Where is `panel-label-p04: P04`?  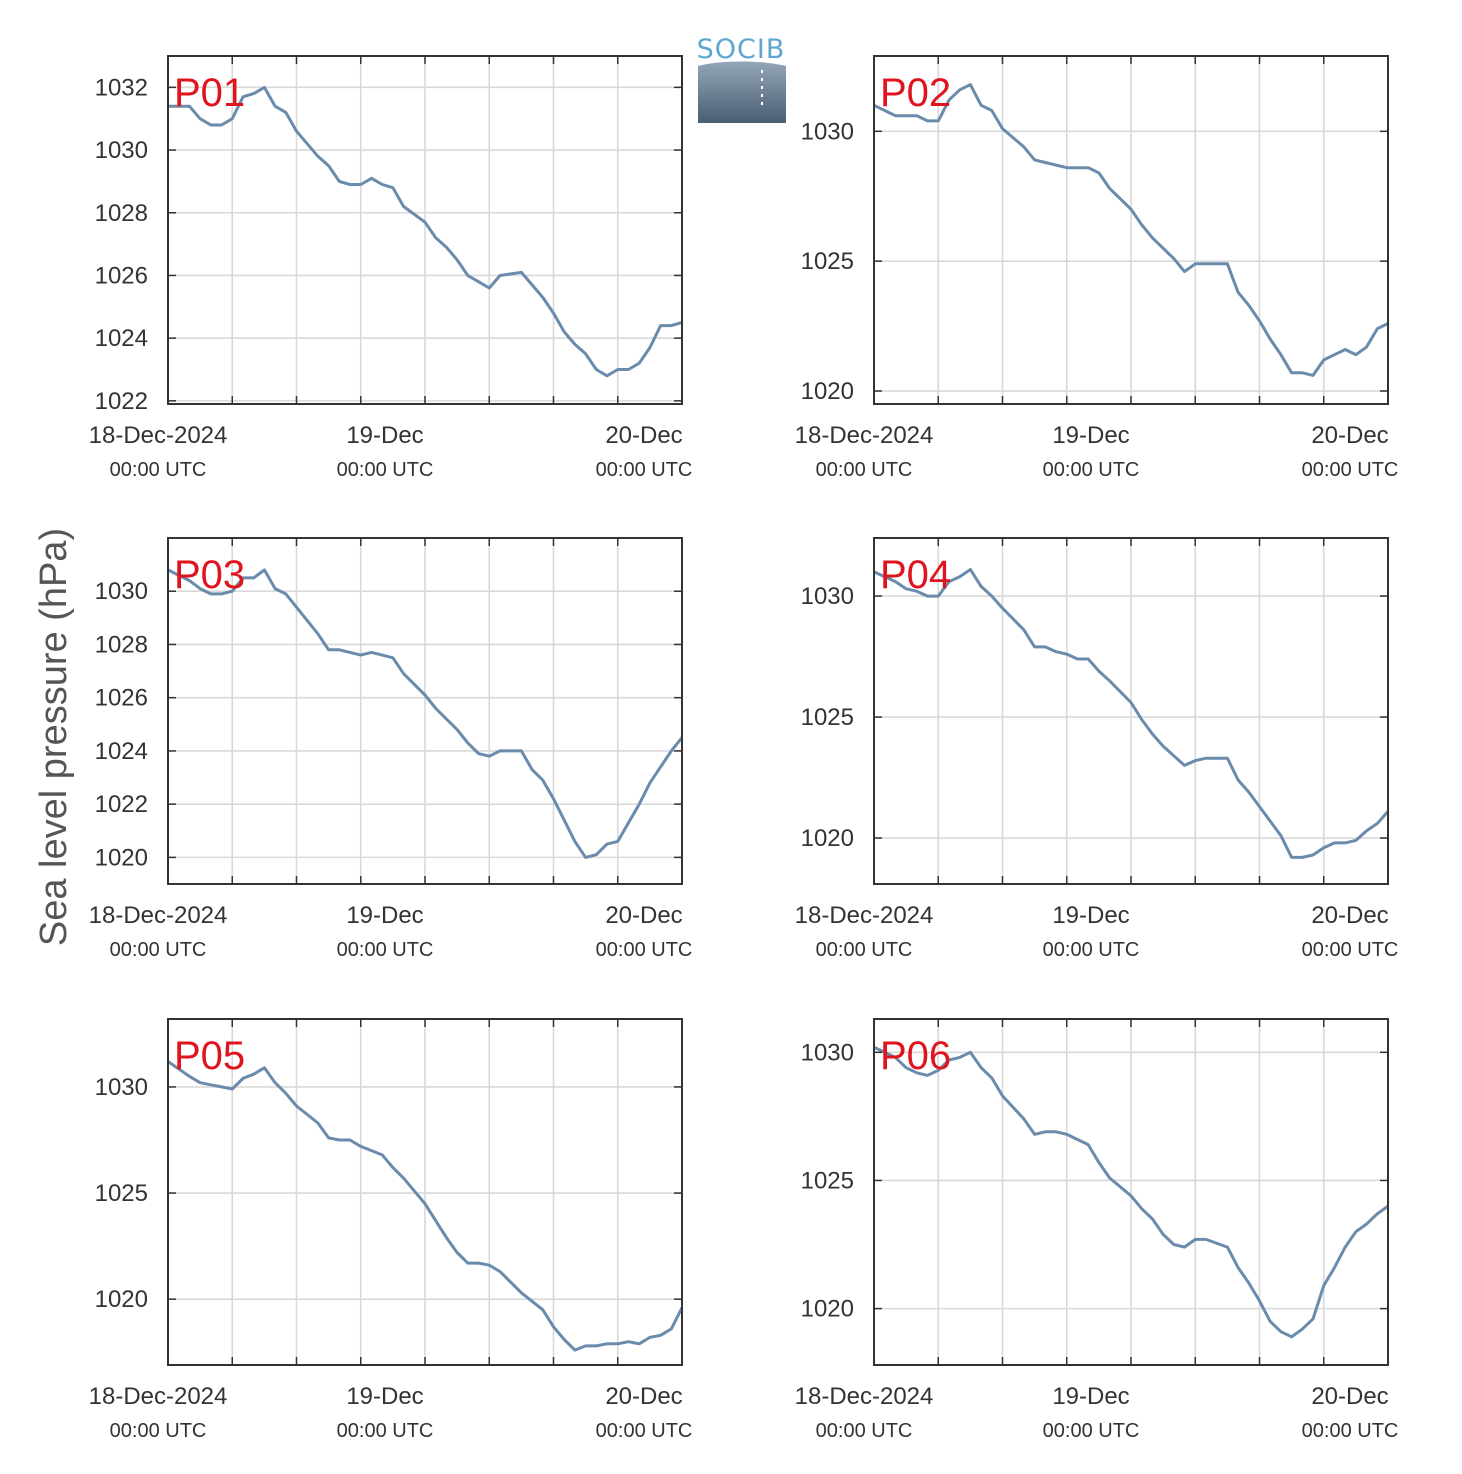 panel-label-p04: P04 is located at coordinates (915, 575).